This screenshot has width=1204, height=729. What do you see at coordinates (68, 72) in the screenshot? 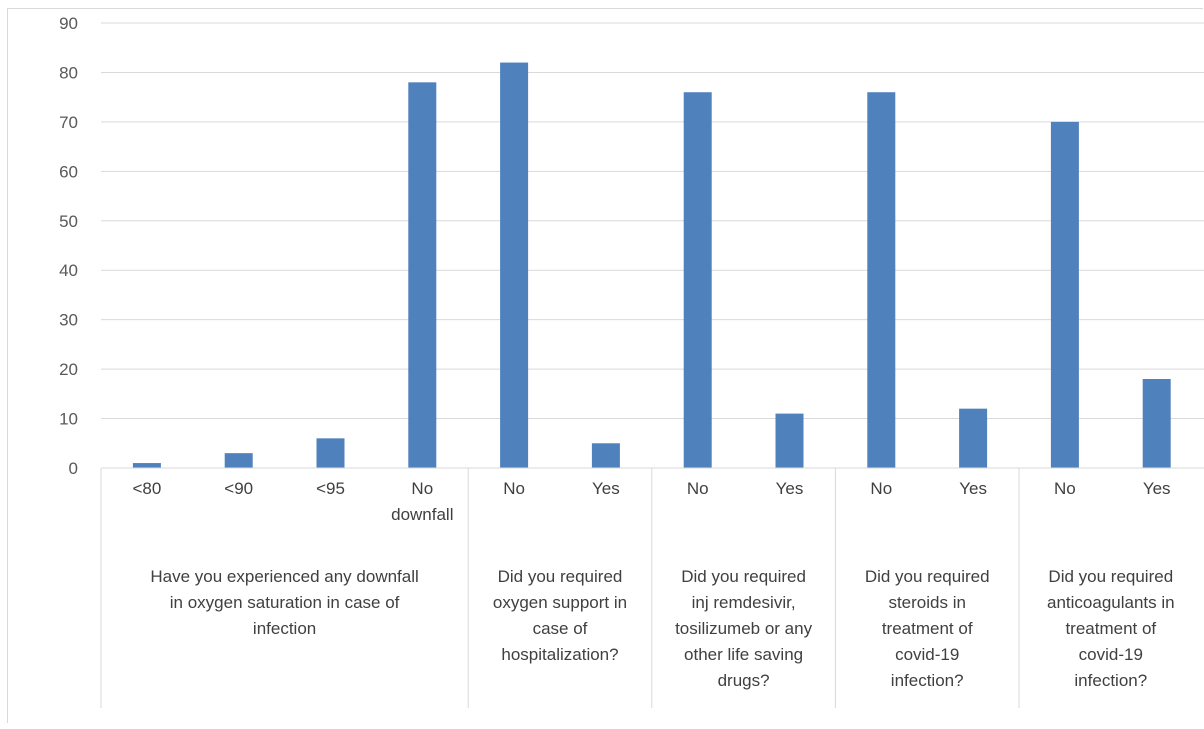
I see `y-tick-label: 80` at bounding box center [68, 72].